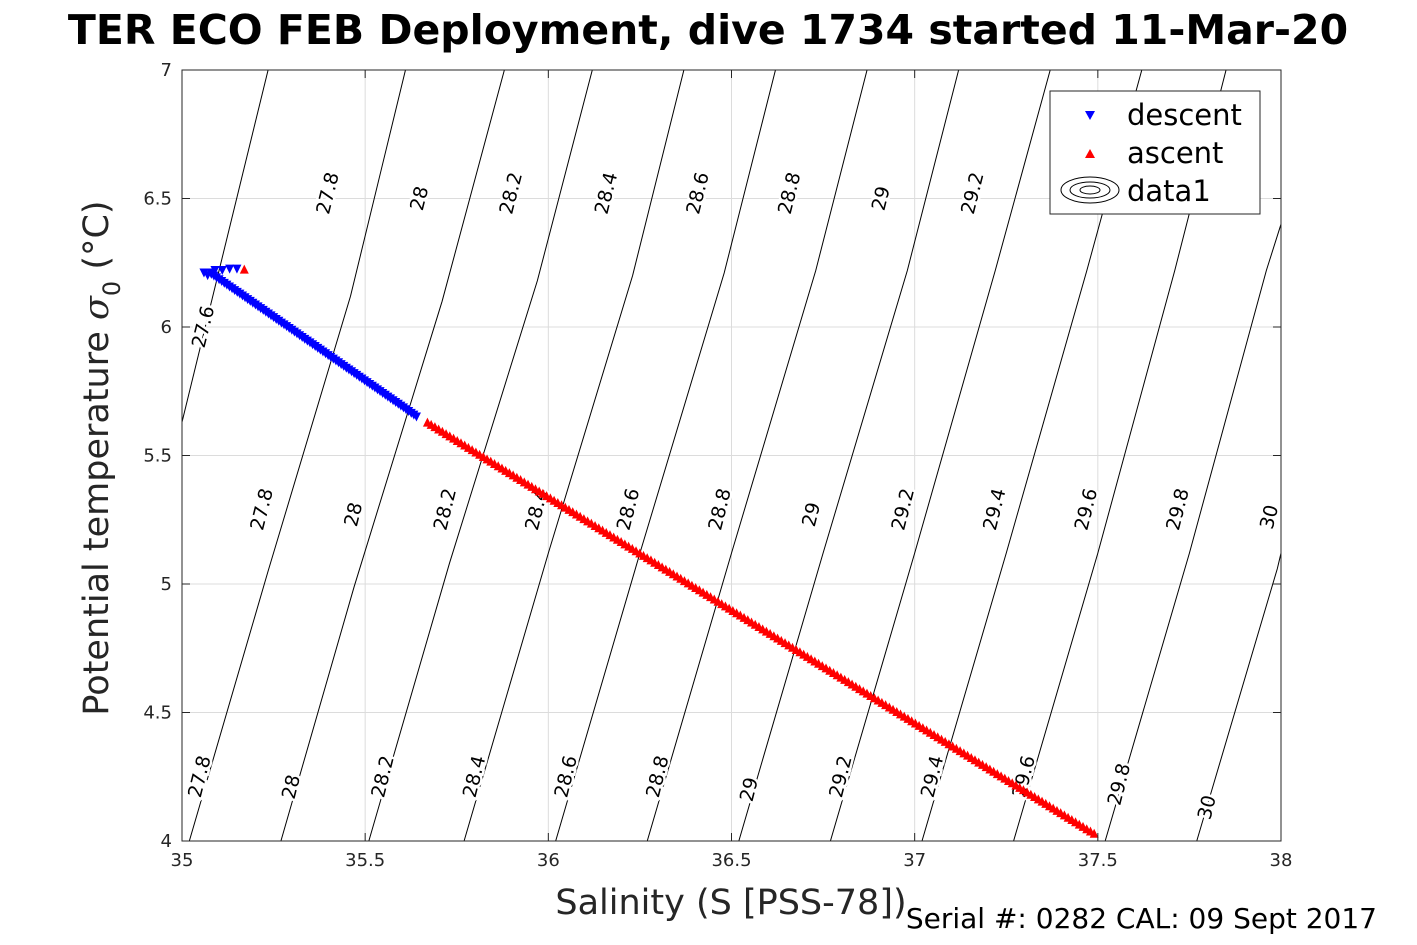 Image resolution: width=1417 pixels, height=945 pixels. What do you see at coordinates (383, 776) in the screenshot?
I see `contour-label: 28.2` at bounding box center [383, 776].